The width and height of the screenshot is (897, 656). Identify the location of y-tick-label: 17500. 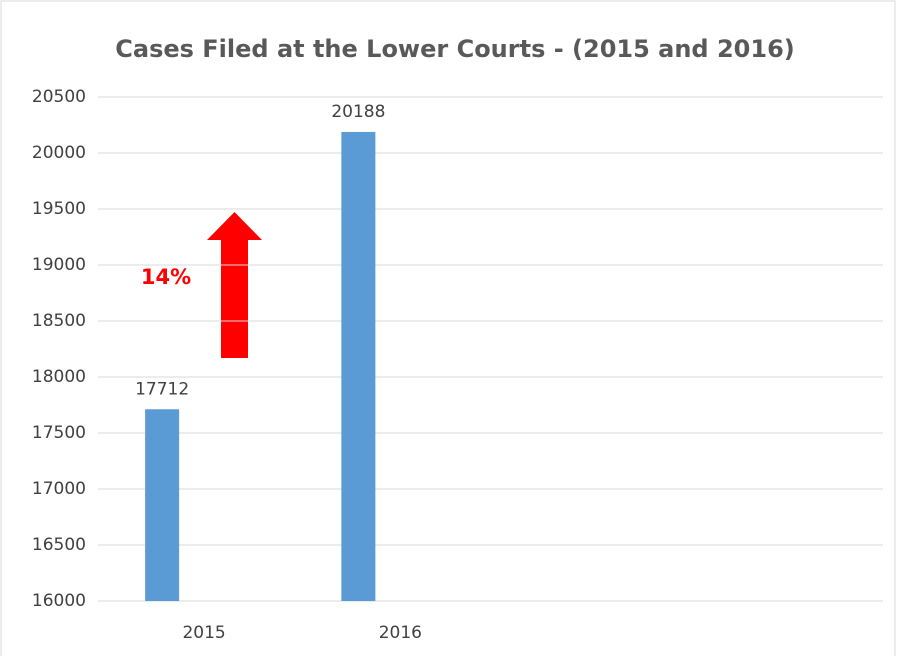
(59, 433).